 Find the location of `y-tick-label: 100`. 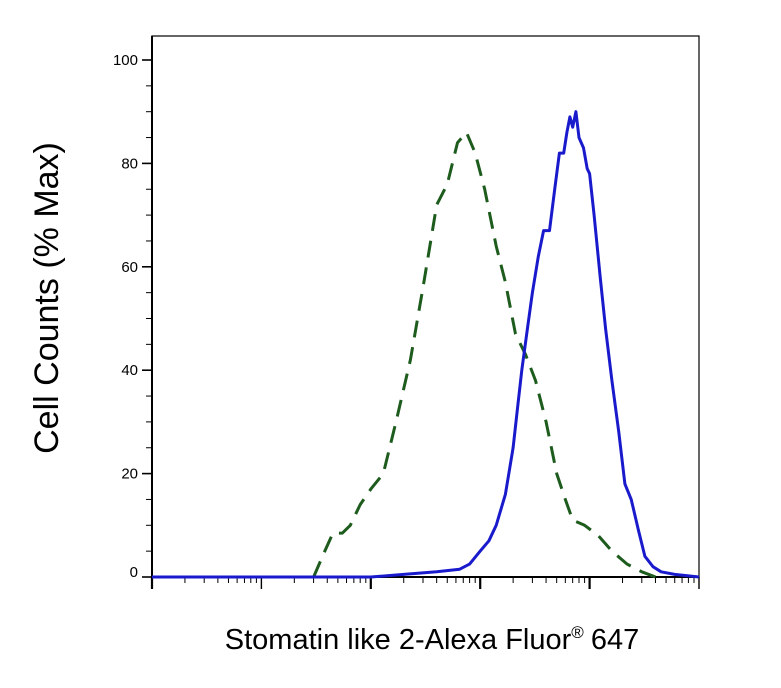

y-tick-label: 100 is located at coordinates (125, 60).